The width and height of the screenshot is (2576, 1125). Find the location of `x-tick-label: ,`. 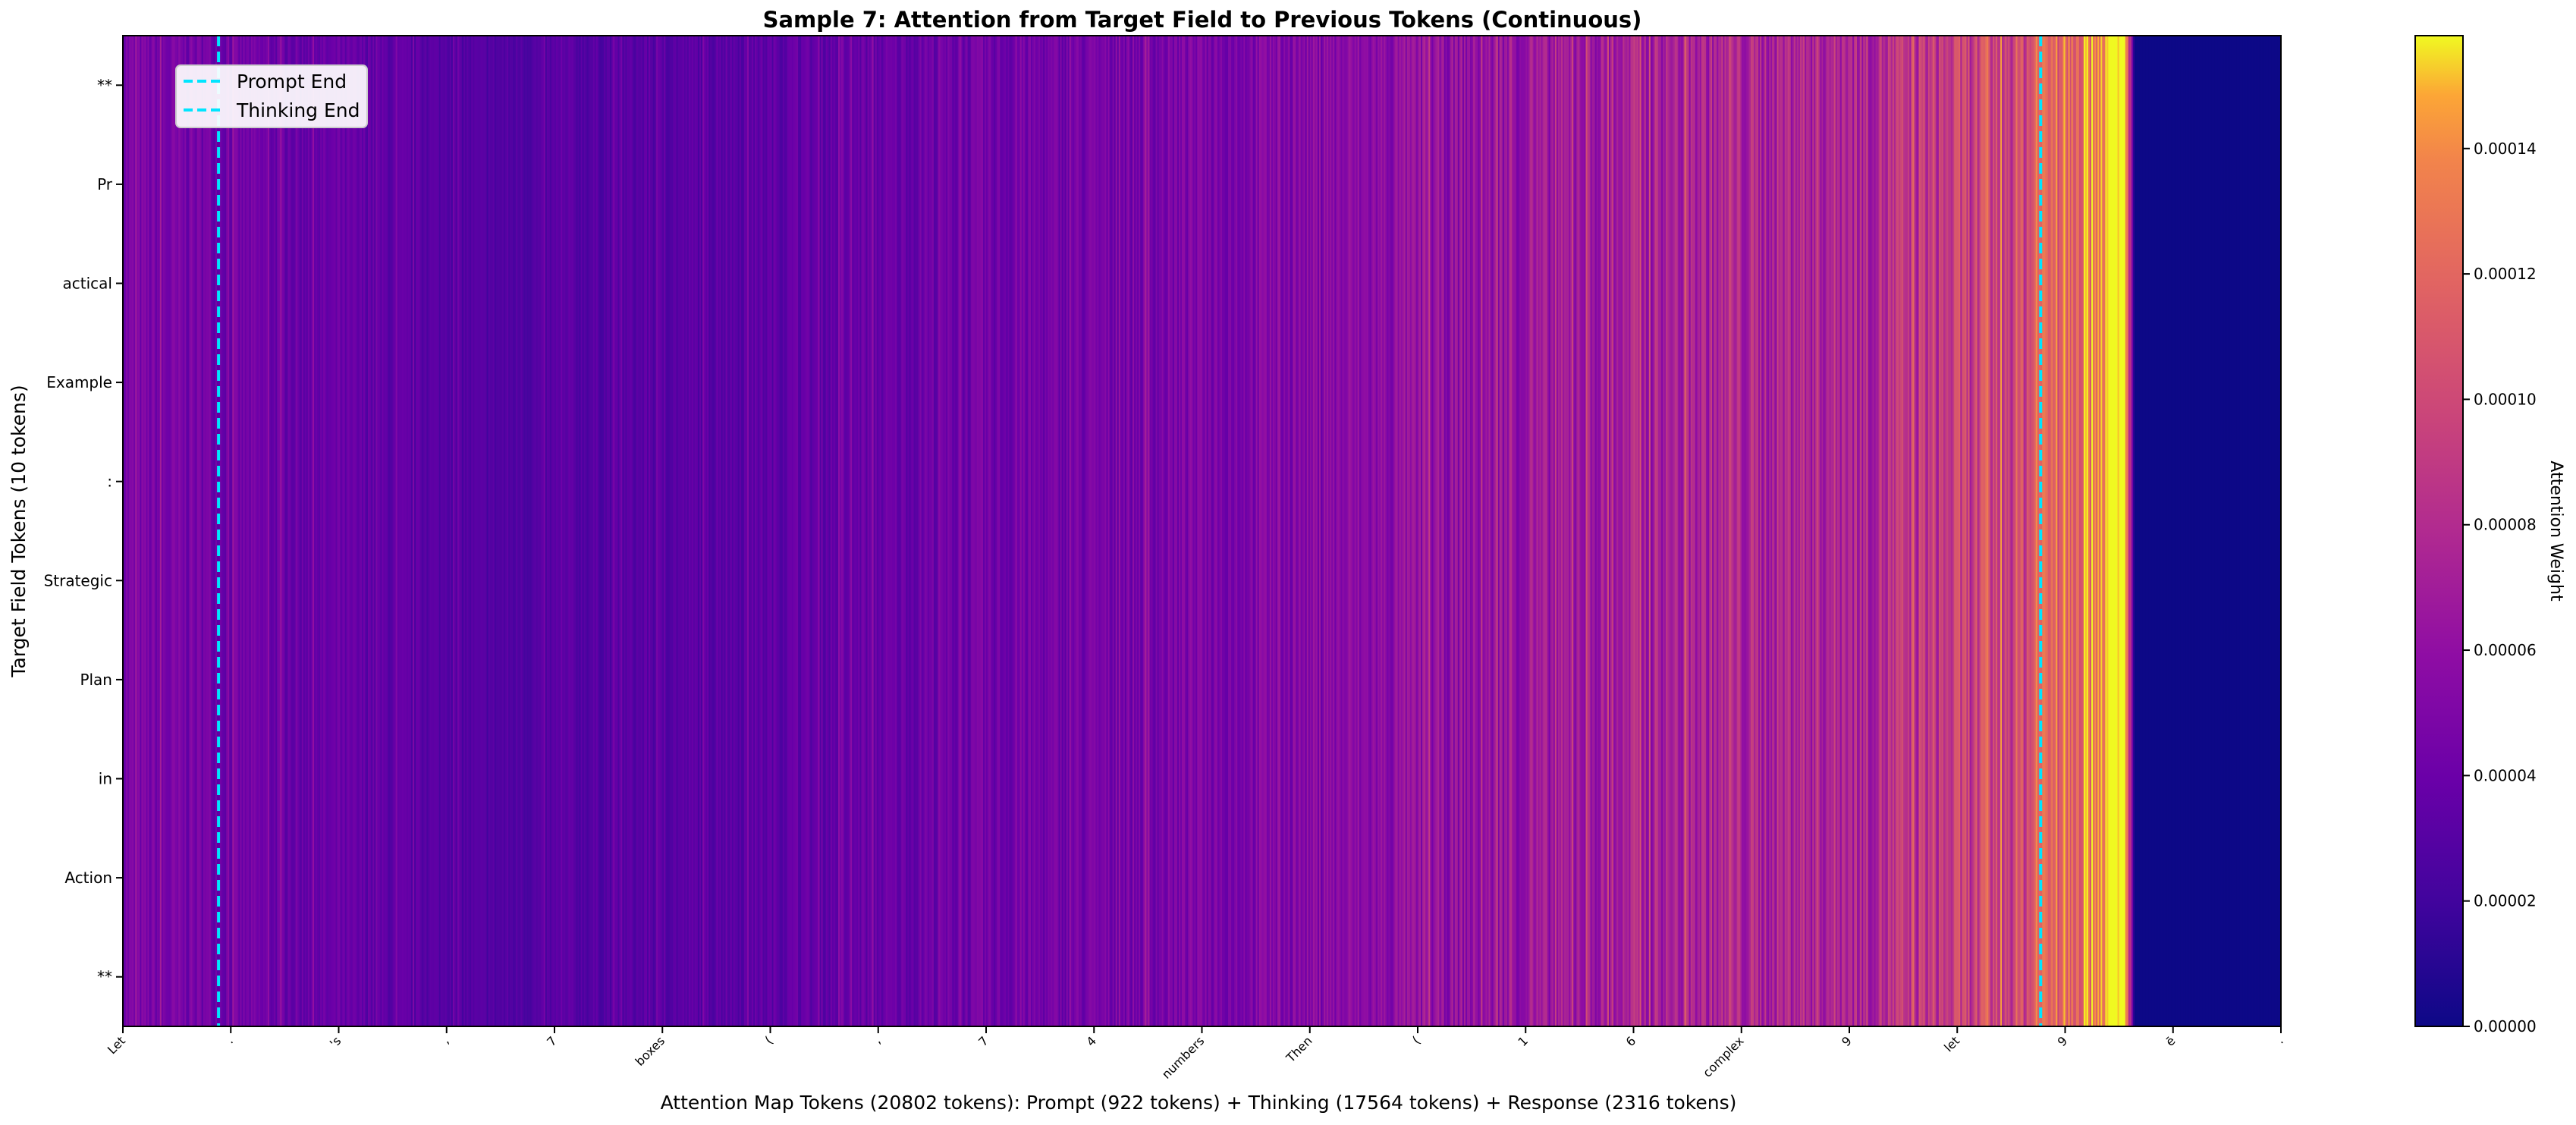

x-tick-label: , is located at coordinates (877, 1039).